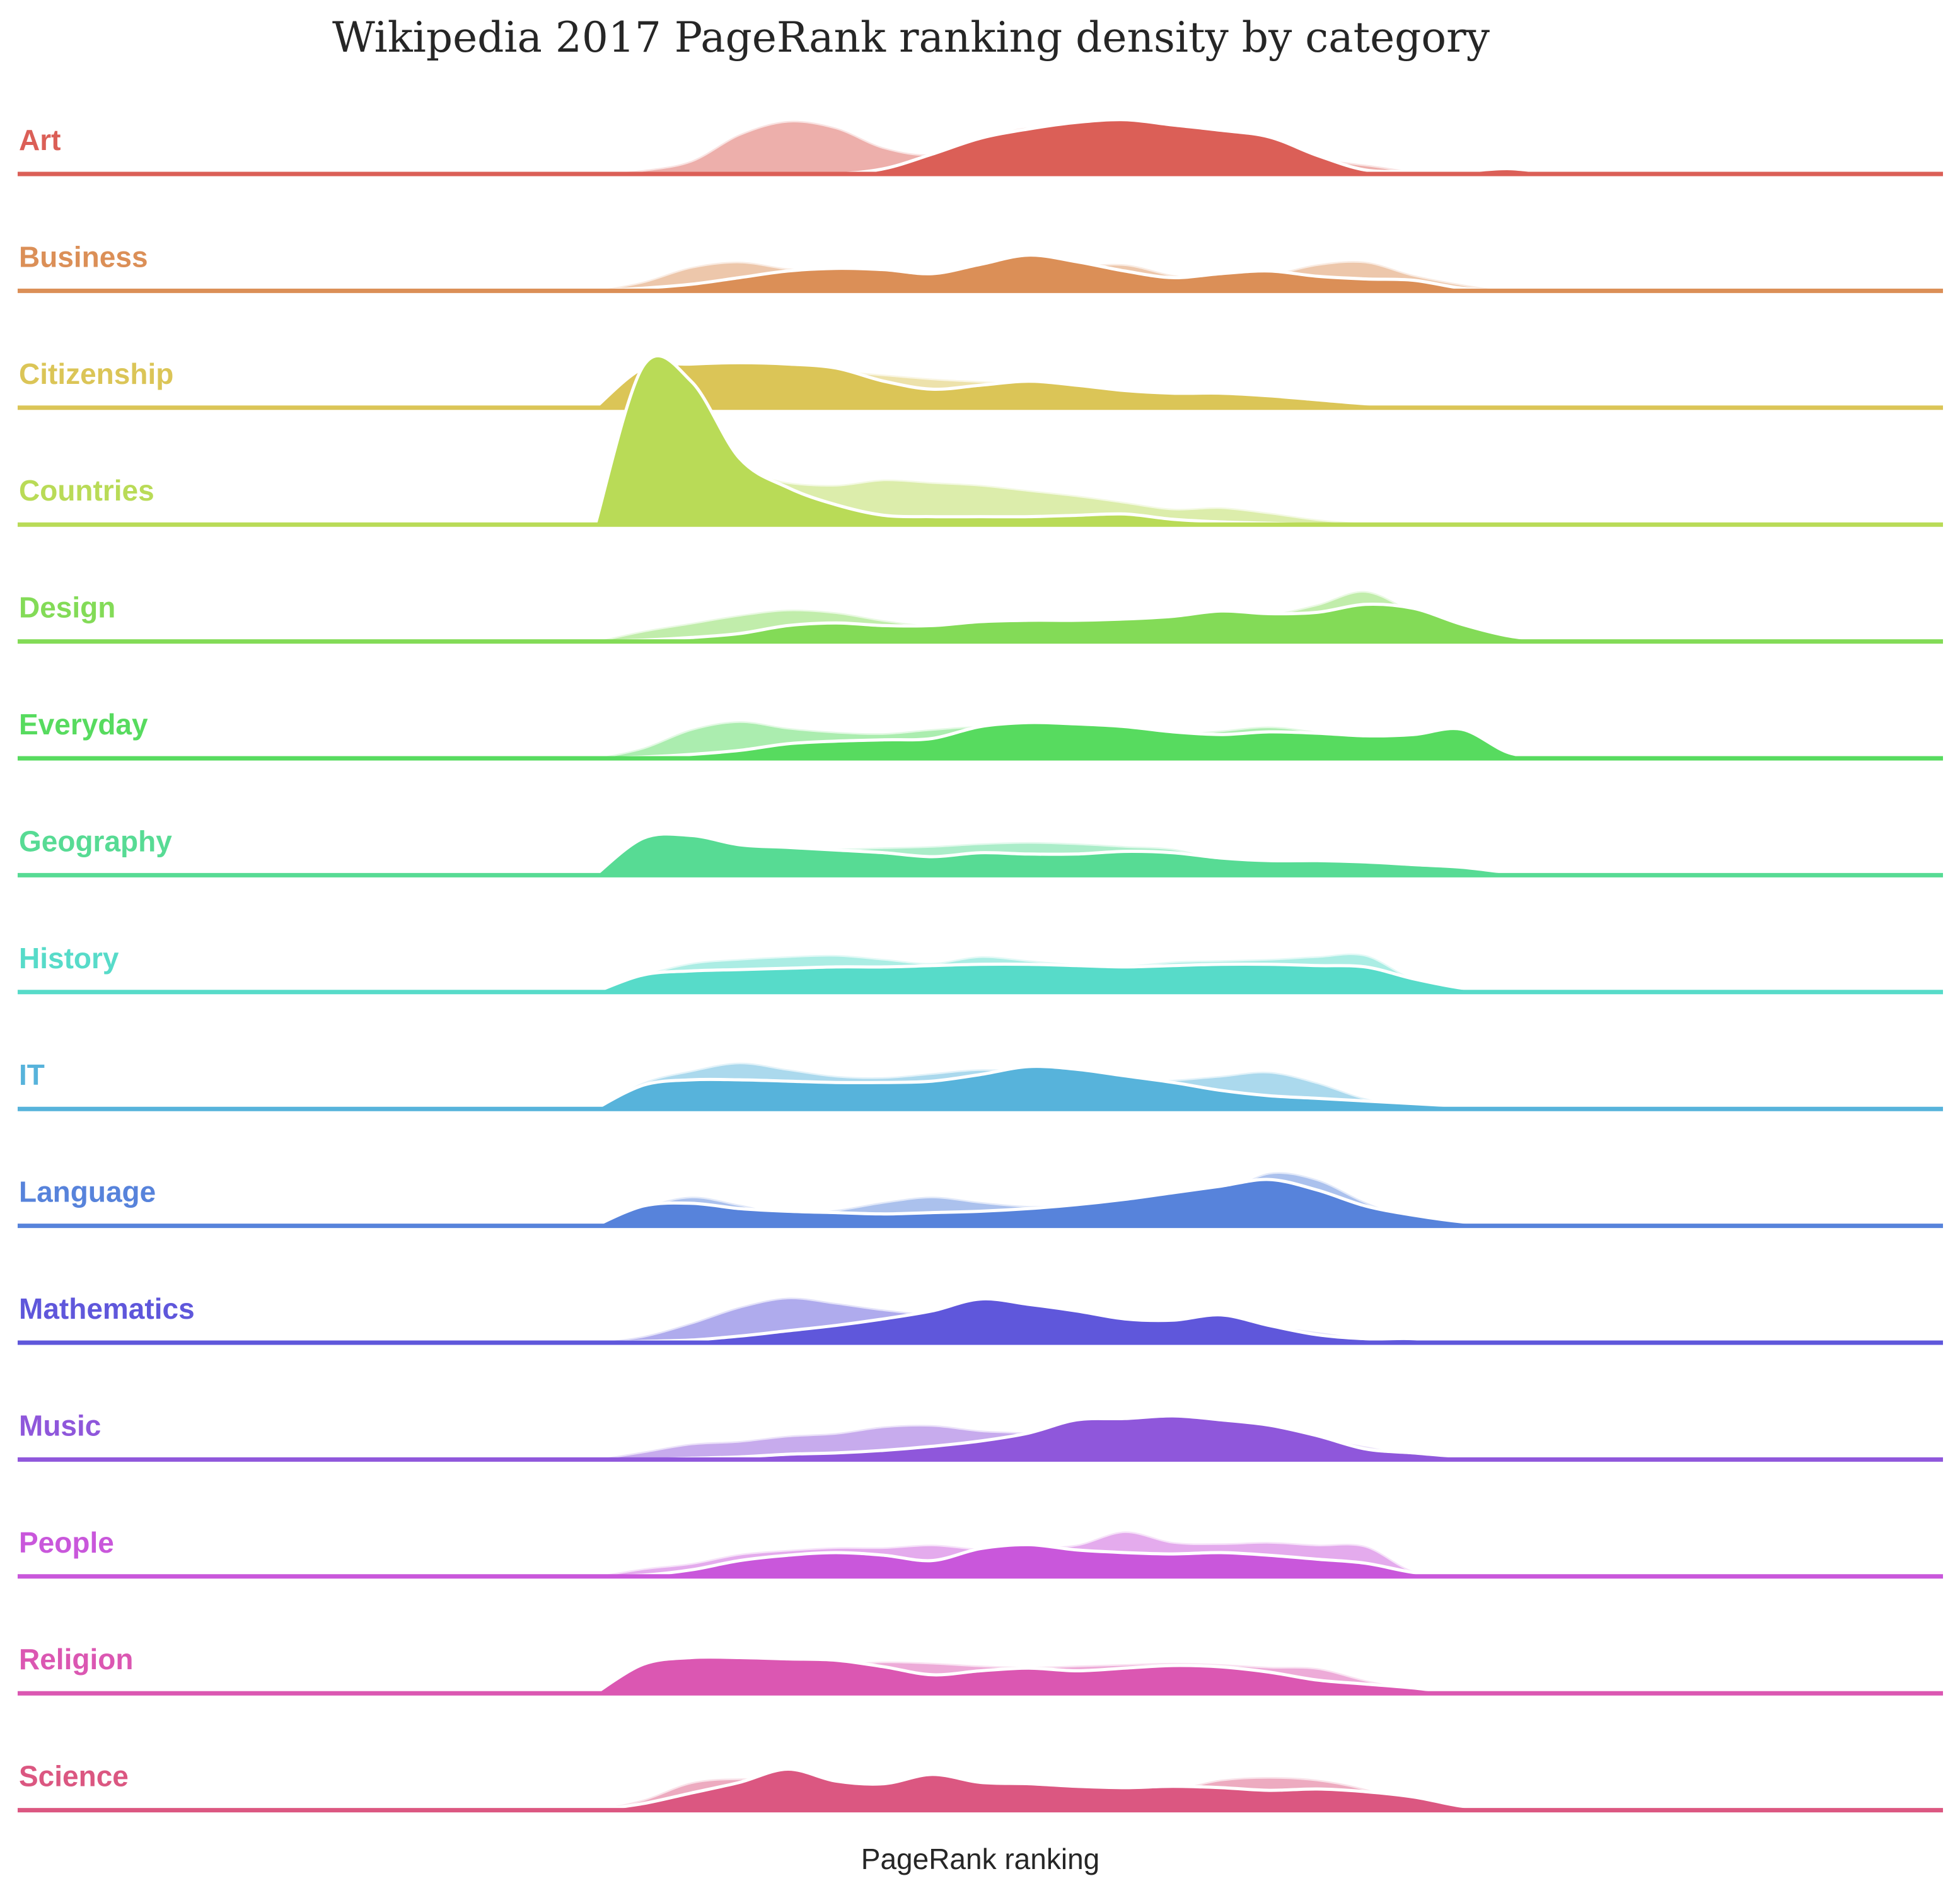 The width and height of the screenshot is (1960, 1893). I want to click on history-dark-density-outline, so click(1076, 978).